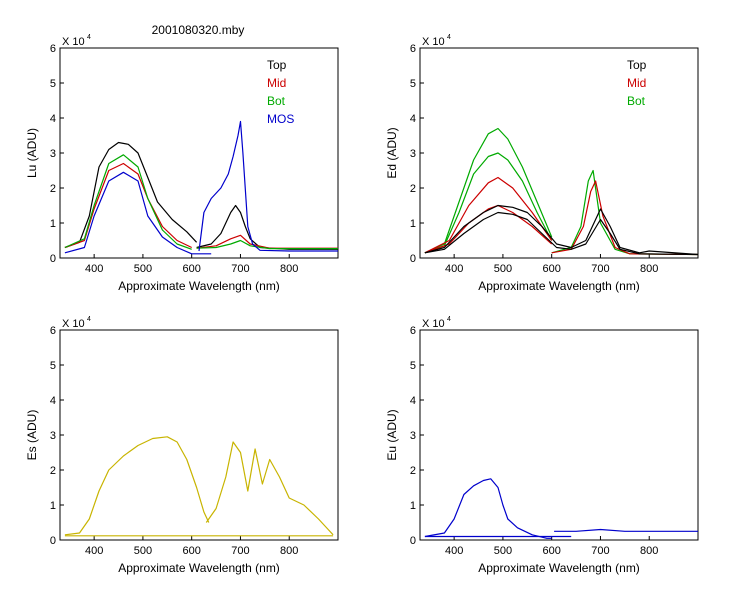  What do you see at coordinates (280, 119) in the screenshot?
I see `legend-entry: MOS` at bounding box center [280, 119].